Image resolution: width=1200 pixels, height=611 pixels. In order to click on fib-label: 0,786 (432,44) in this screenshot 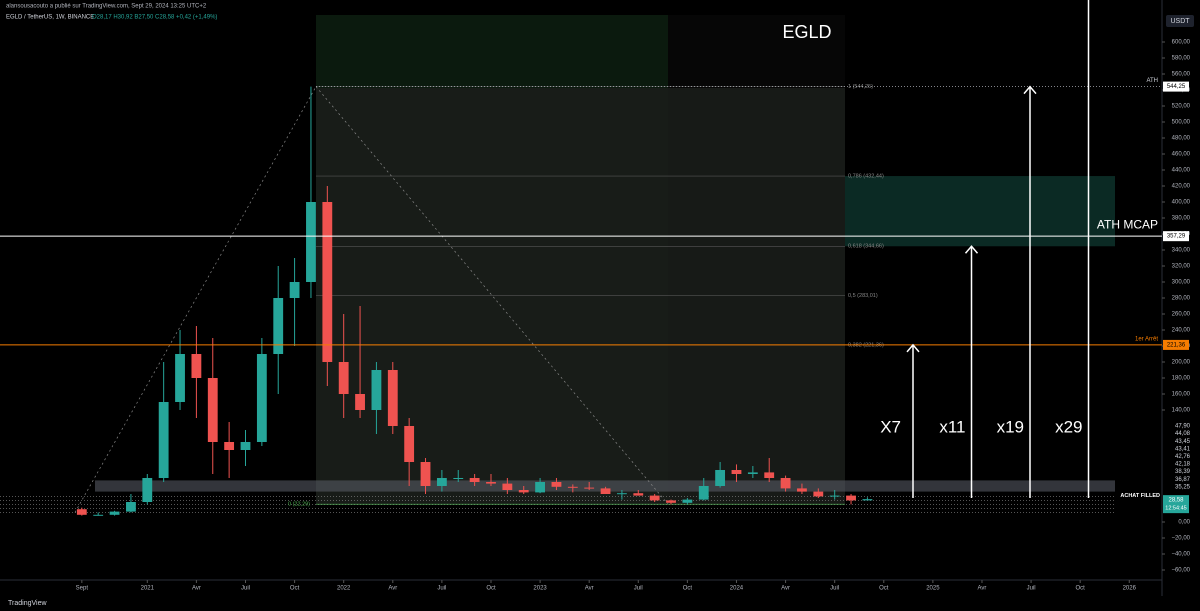, I will do `click(866, 177)`.